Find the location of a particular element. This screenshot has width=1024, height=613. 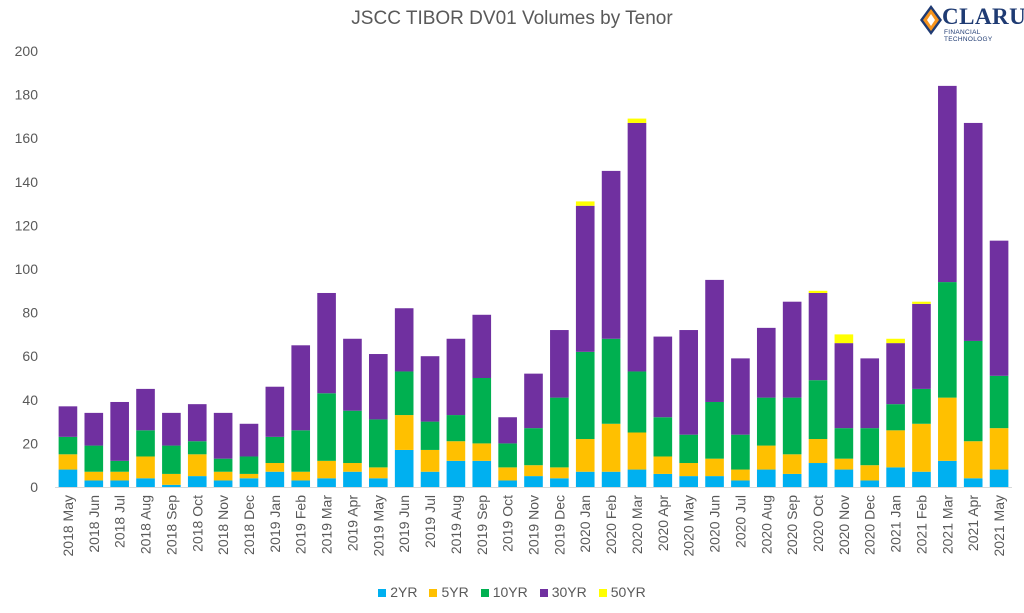

bar-5yr-2020-dec is located at coordinates (870, 473).